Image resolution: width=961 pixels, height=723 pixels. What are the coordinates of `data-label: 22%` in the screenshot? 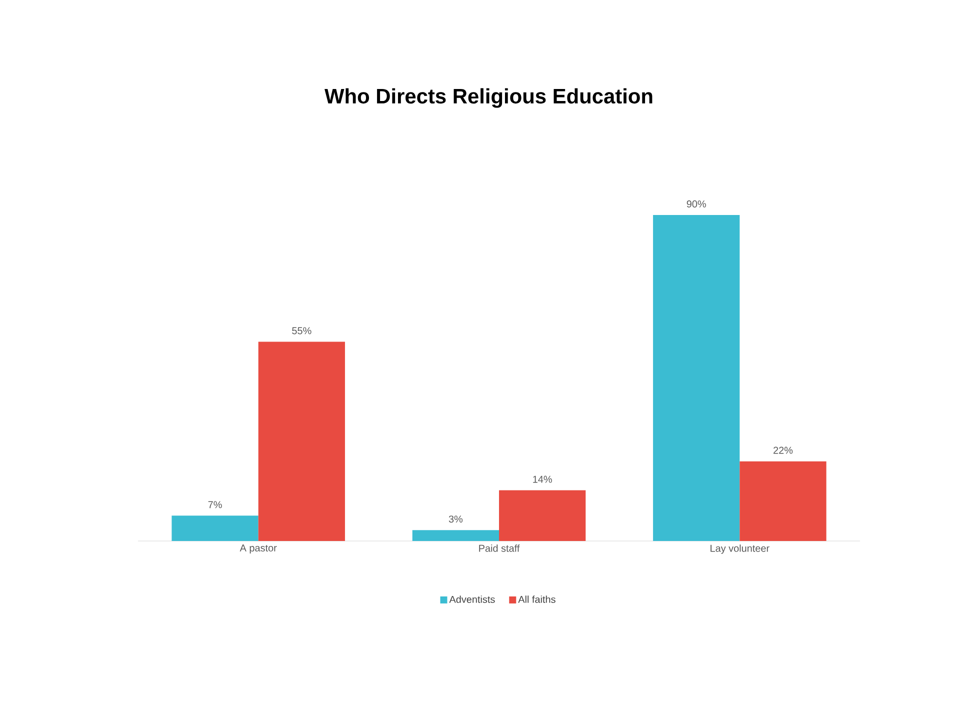 It's located at (783, 450).